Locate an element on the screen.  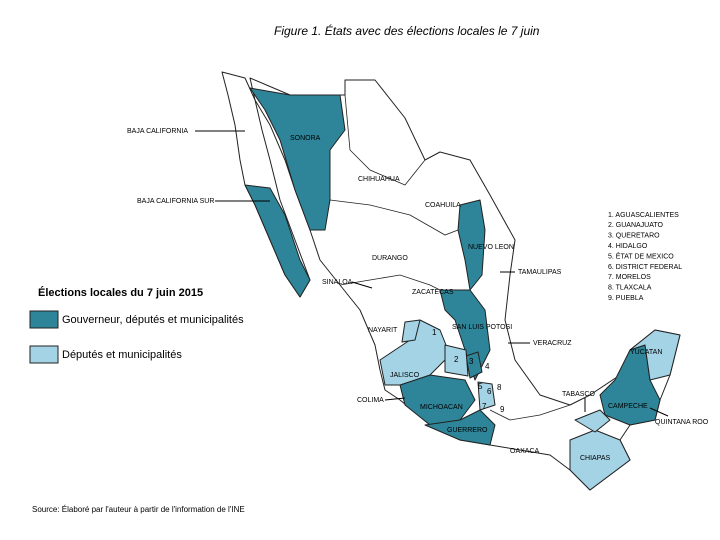
list-item: 8. TLAXCALA is located at coordinates (630, 288).